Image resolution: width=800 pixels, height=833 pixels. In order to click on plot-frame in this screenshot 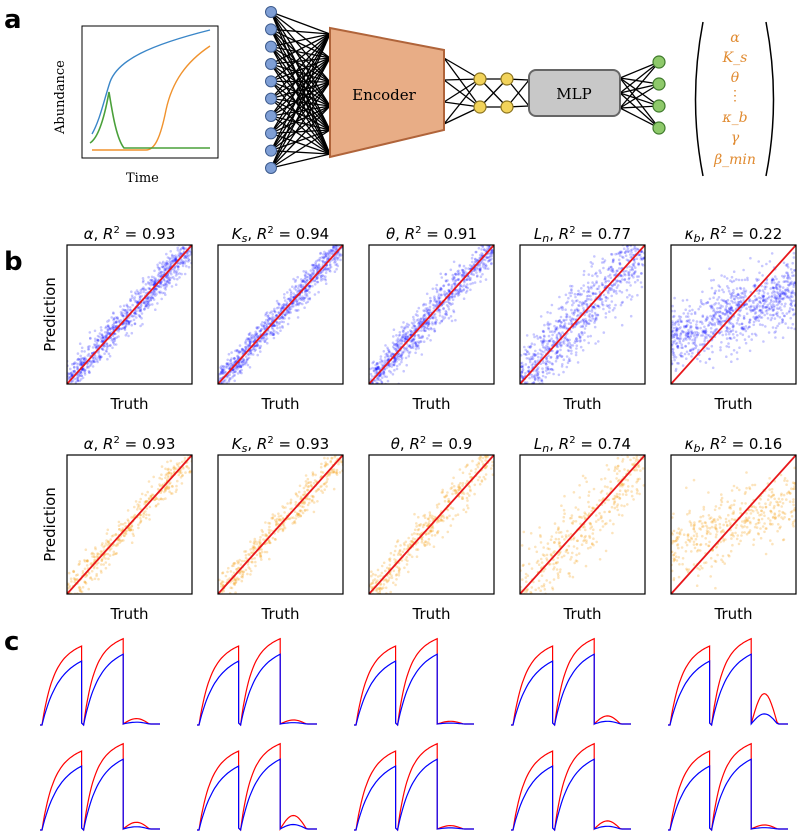, I will do `click(582, 314)`.